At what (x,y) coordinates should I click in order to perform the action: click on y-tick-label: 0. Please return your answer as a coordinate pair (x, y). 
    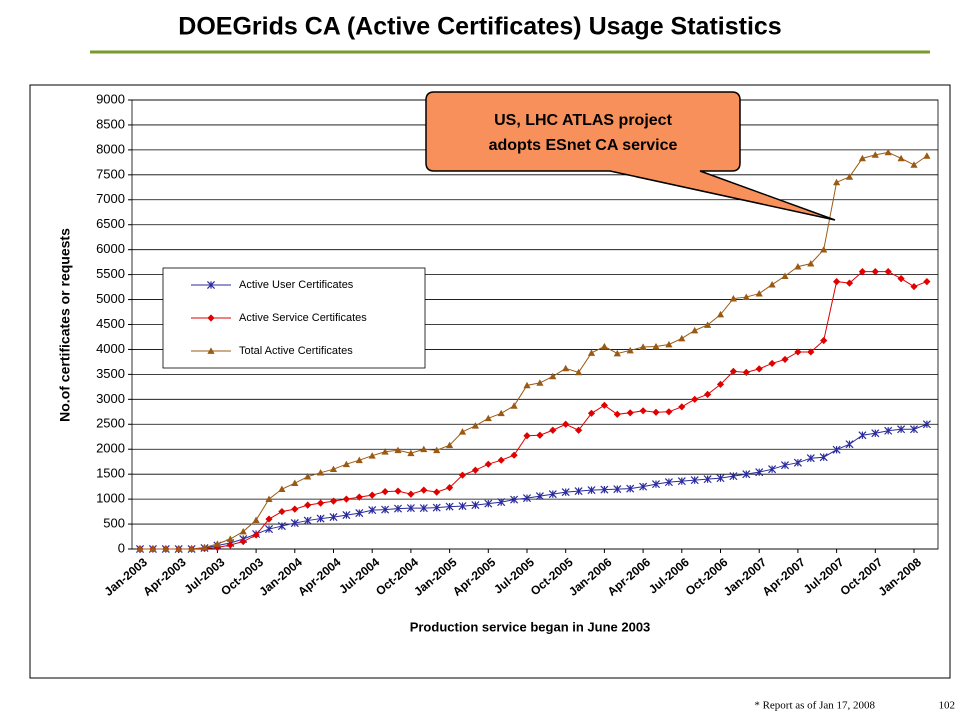
    Looking at the image, I should click on (121, 547).